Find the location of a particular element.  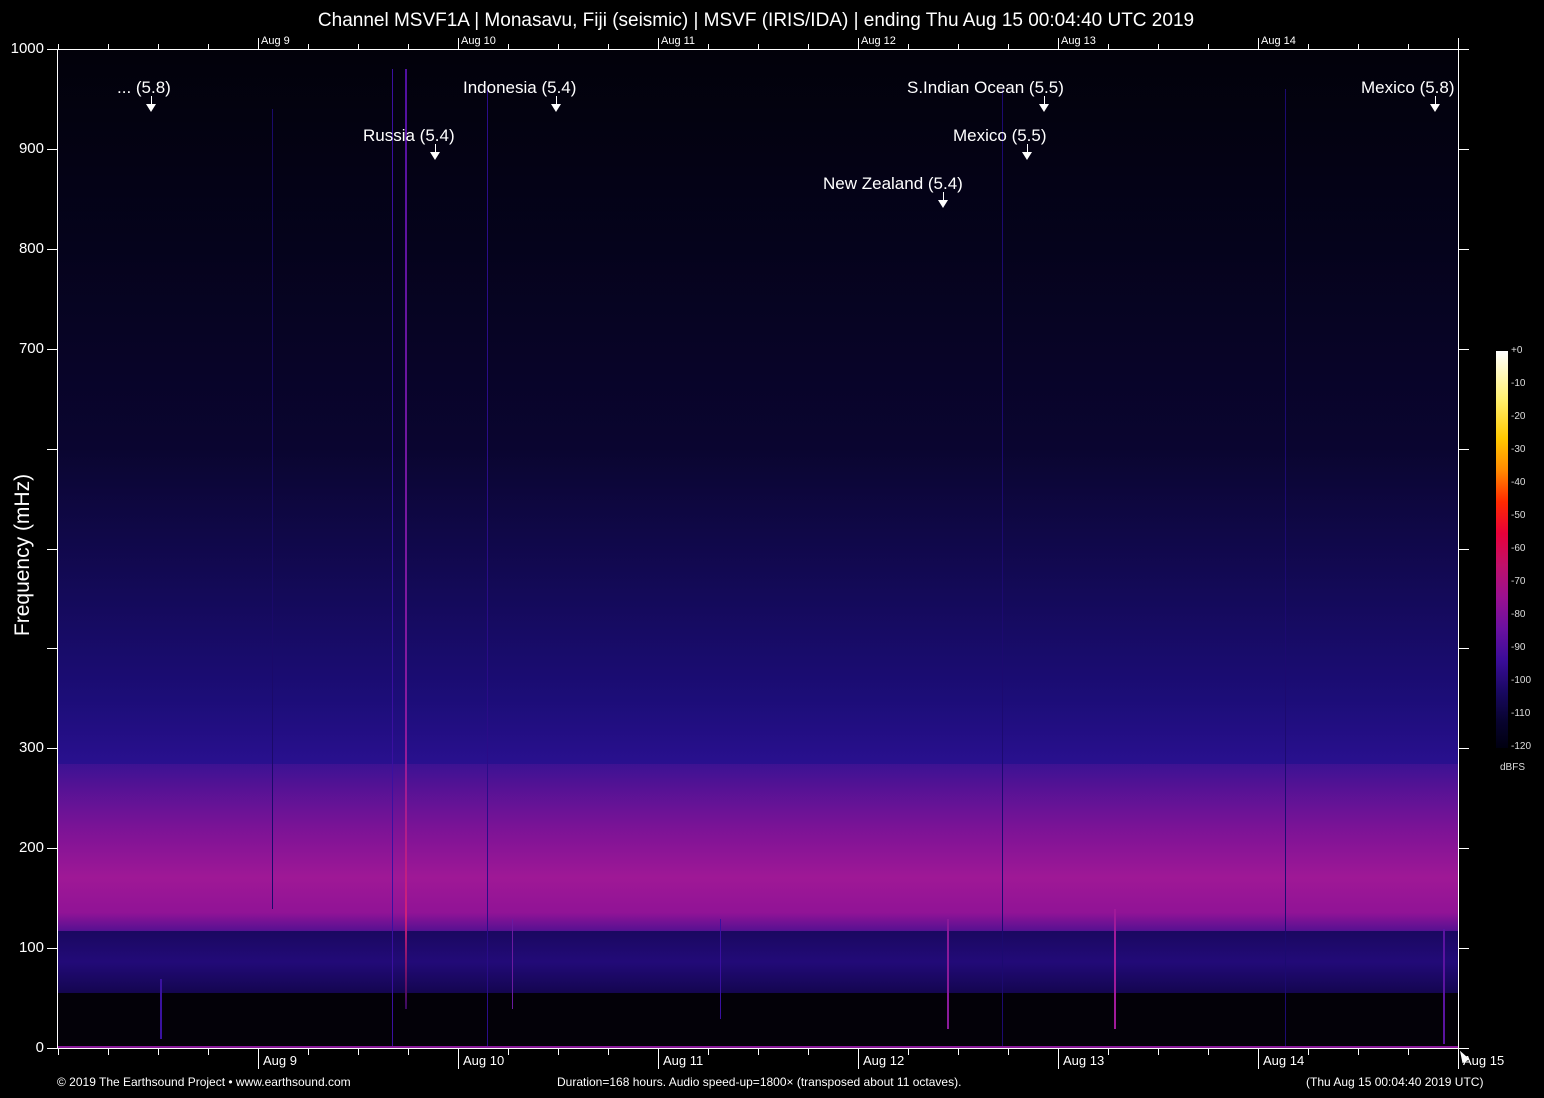

x-day-label-bottom: Aug 10 is located at coordinates (484, 1060).